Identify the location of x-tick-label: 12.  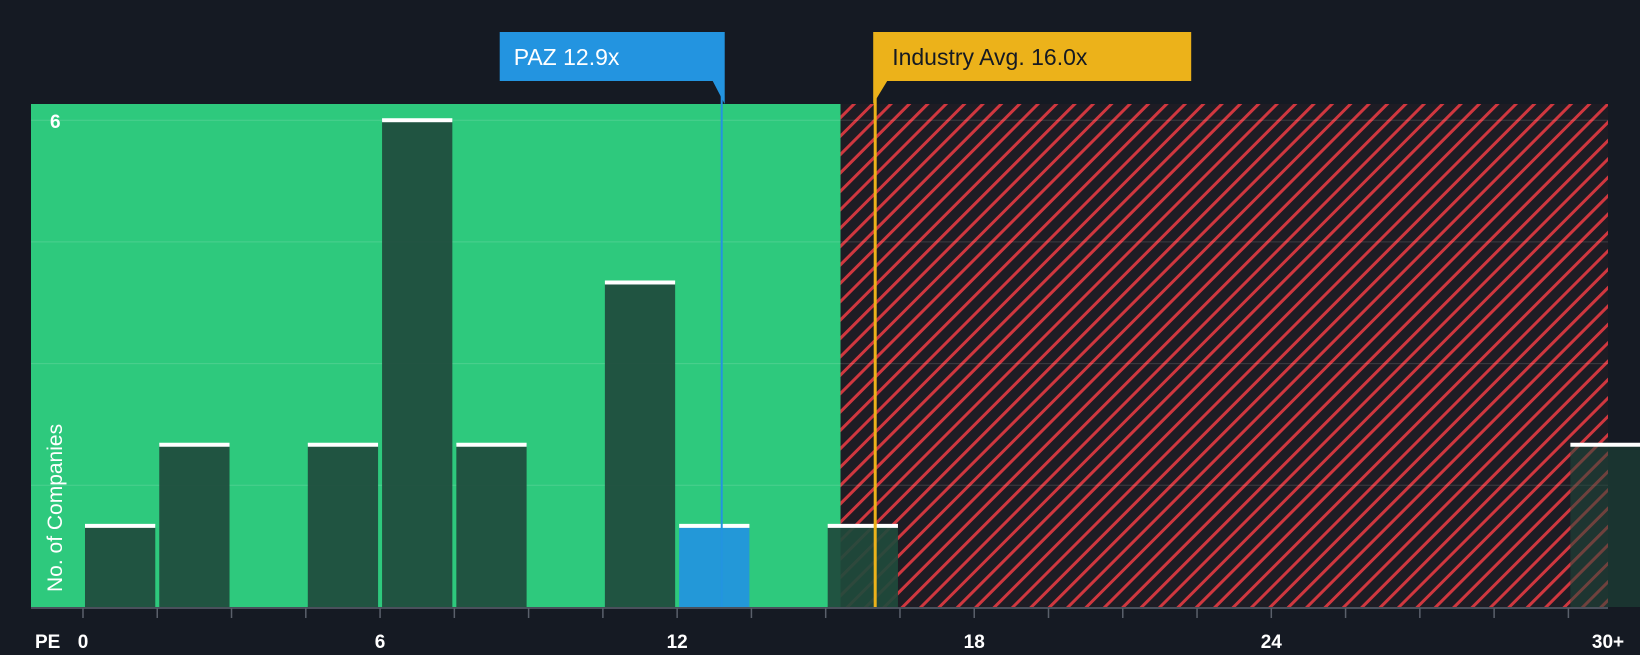
(677, 641).